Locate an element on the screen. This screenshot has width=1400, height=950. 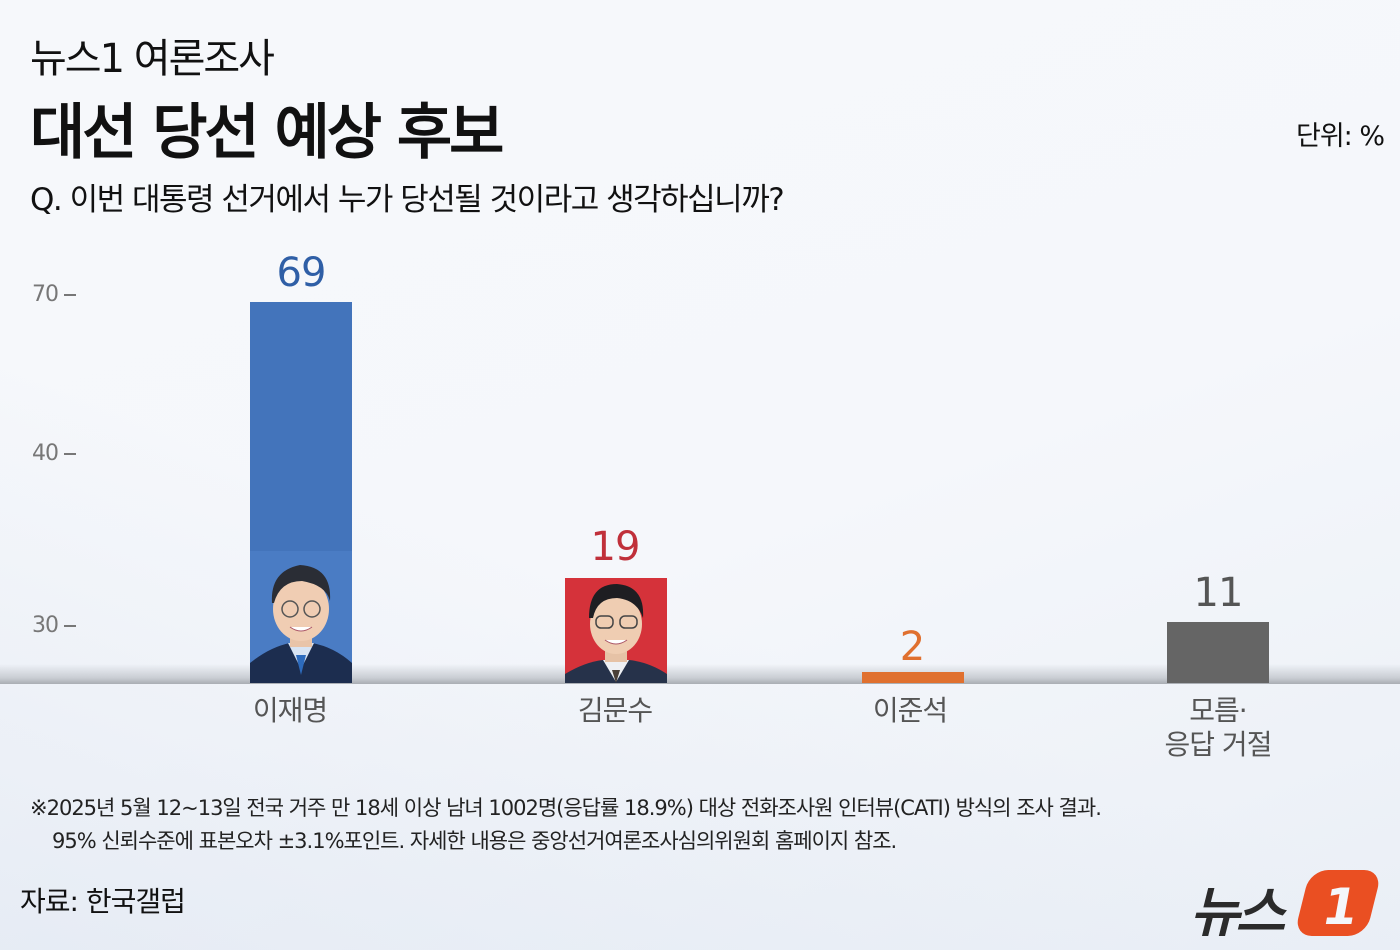
bar-lee-jae-myung is located at coordinates (301, 492).